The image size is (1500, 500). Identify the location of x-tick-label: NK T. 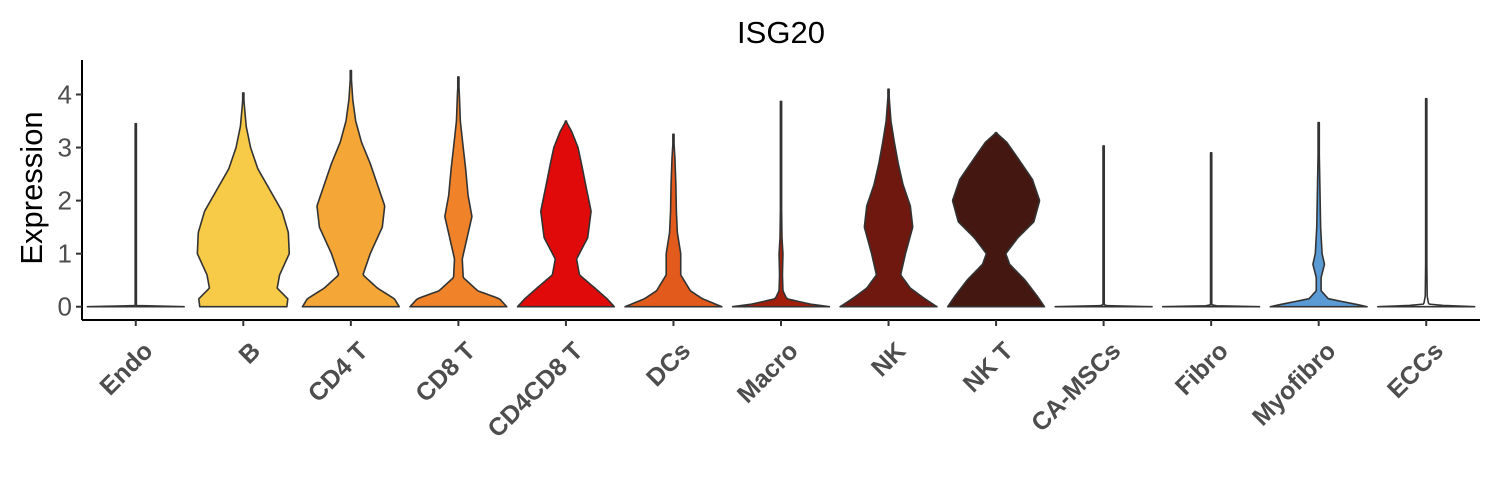
(988, 367).